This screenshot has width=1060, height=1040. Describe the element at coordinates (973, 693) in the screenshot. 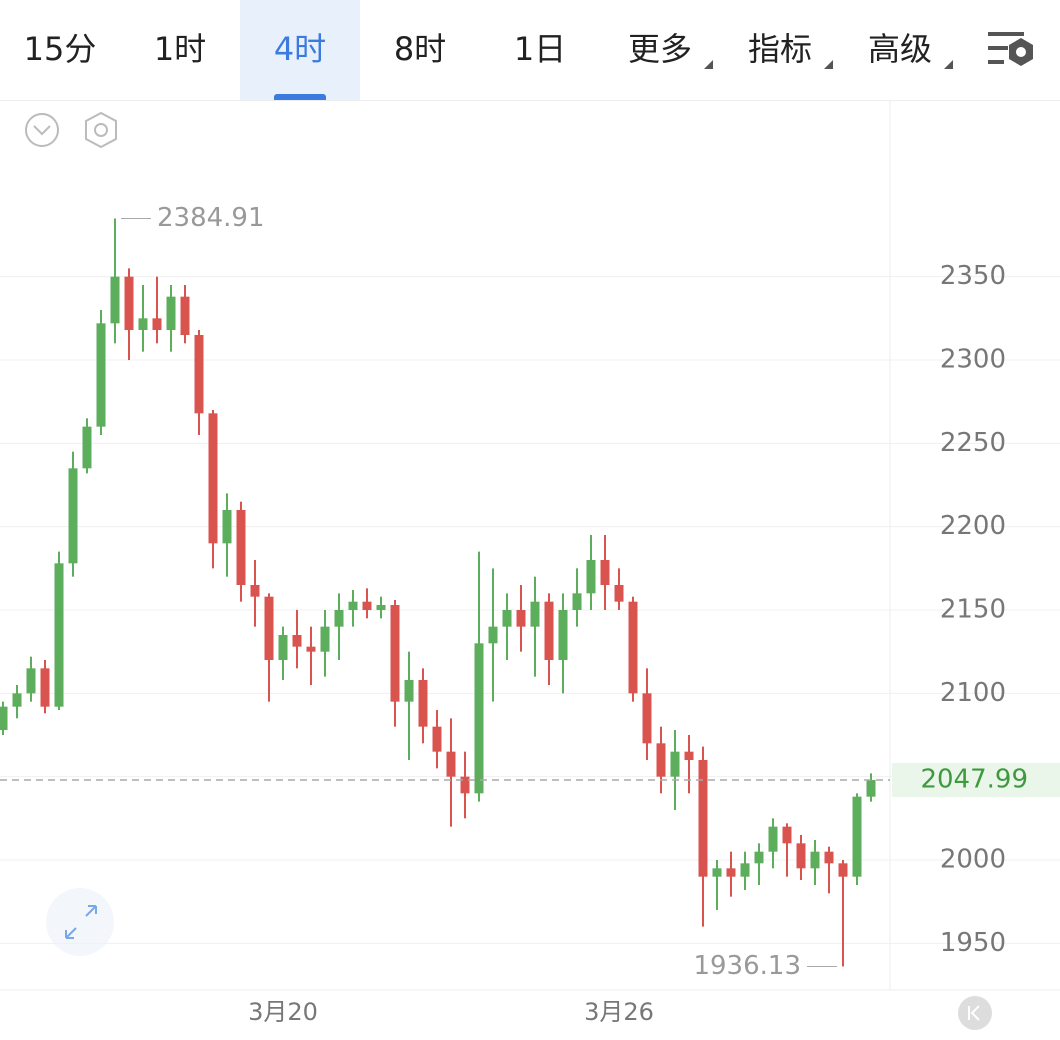

I see `y-tick-label: 2100` at that location.